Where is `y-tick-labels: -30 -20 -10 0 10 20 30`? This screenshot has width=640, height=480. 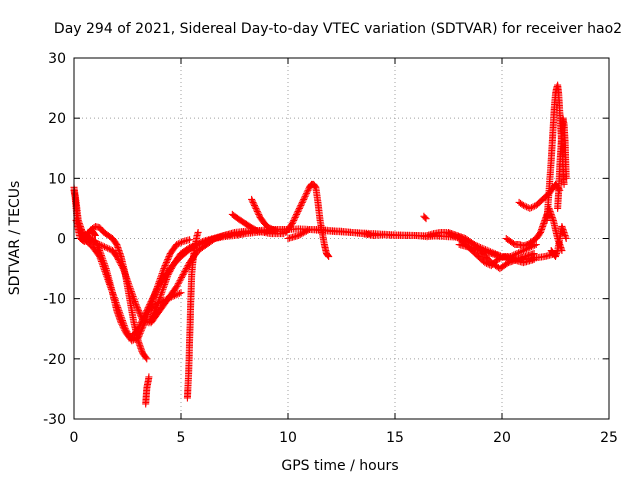 y-tick-labels: -30 -20 -10 0 10 20 30 is located at coordinates (54, 239).